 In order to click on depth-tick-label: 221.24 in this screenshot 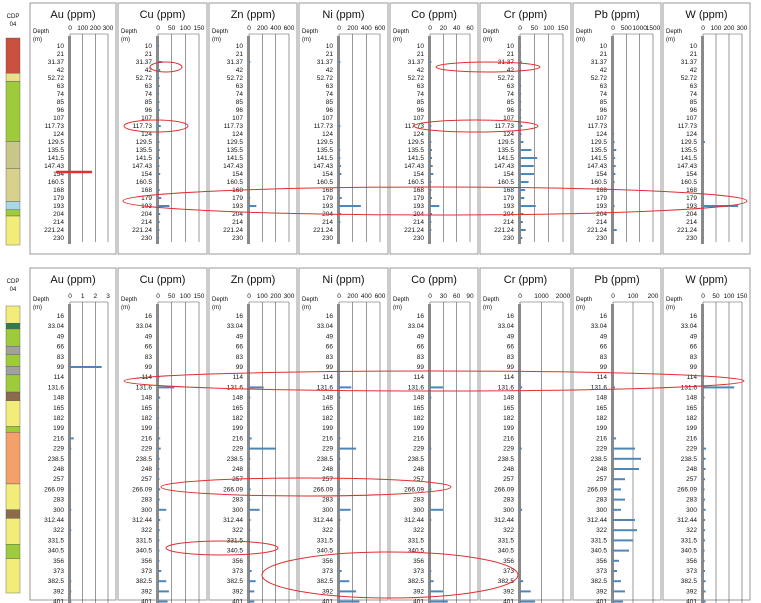, I will do `click(597, 230)`.